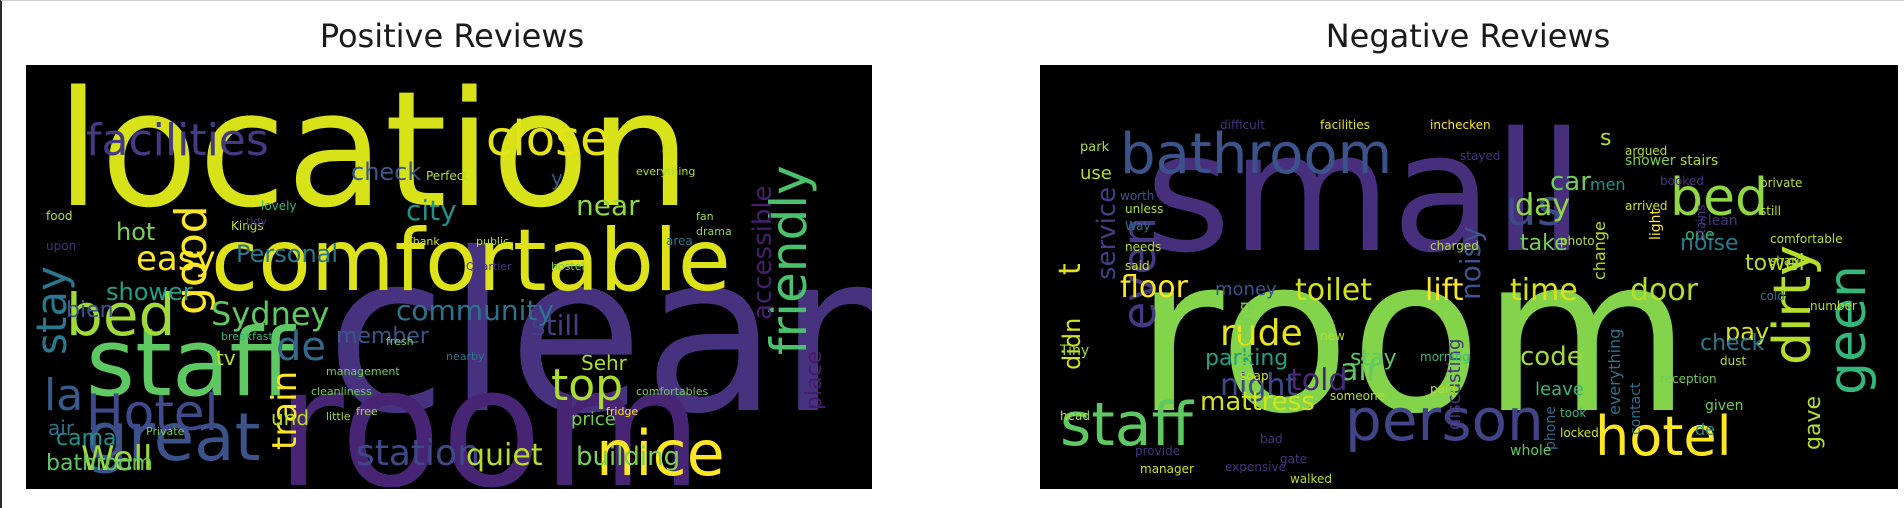  Describe the element at coordinates (492, 241) in the screenshot. I see `wordcloud-word: public` at that location.